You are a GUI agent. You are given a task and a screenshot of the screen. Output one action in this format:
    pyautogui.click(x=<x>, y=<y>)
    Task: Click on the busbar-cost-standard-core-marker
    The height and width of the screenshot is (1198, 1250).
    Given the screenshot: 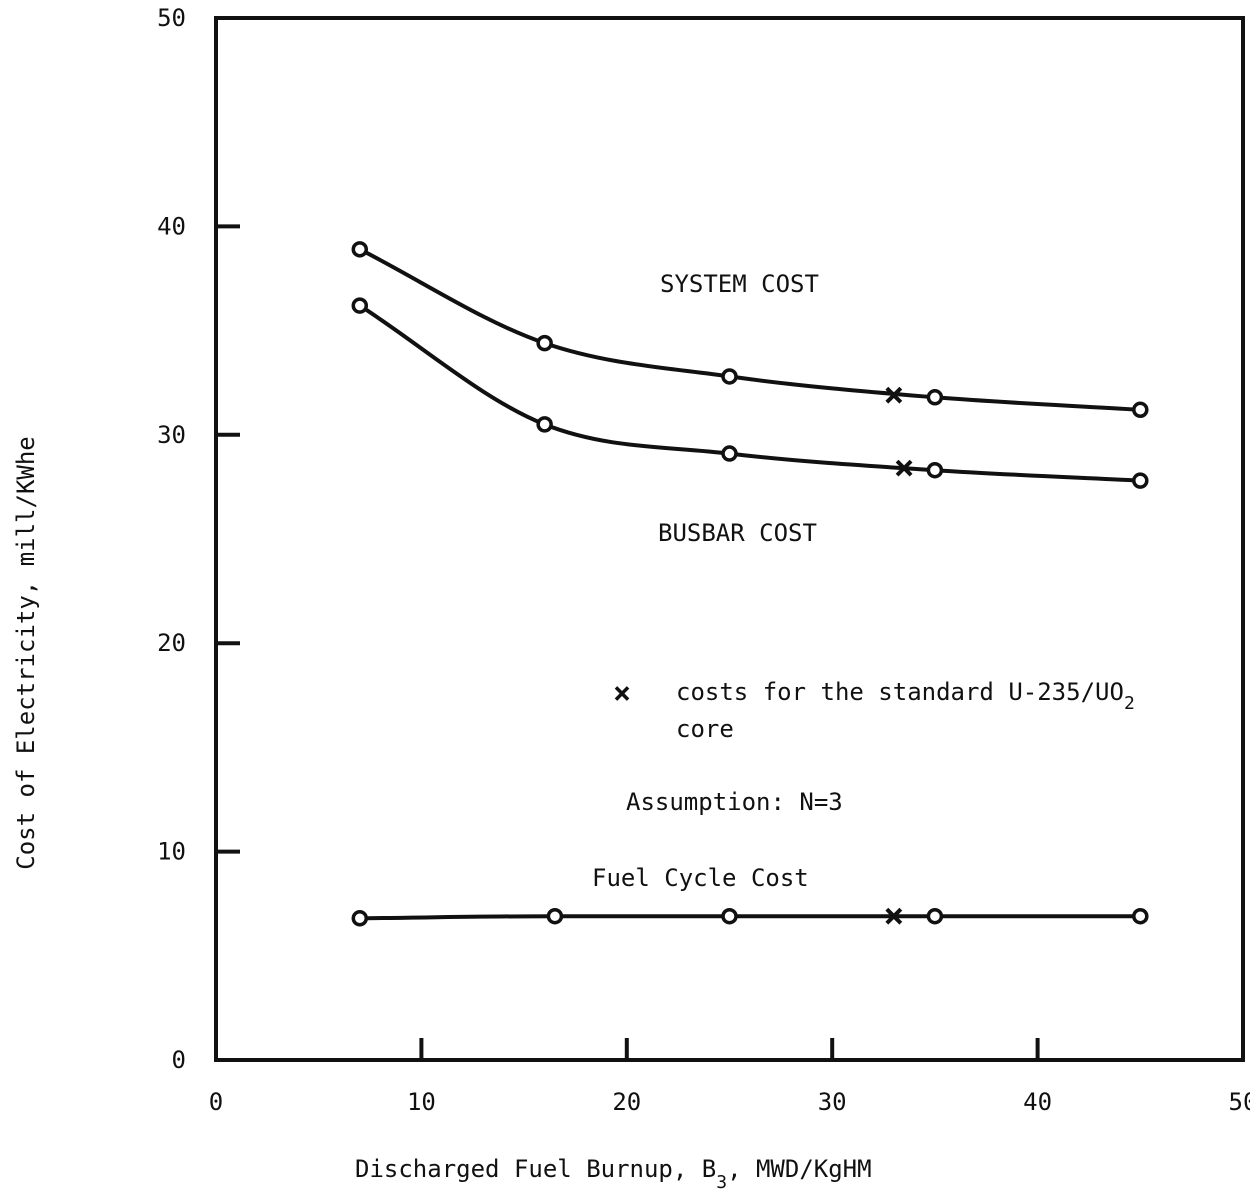 What is the action you would take?
    pyautogui.click(x=904, y=468)
    